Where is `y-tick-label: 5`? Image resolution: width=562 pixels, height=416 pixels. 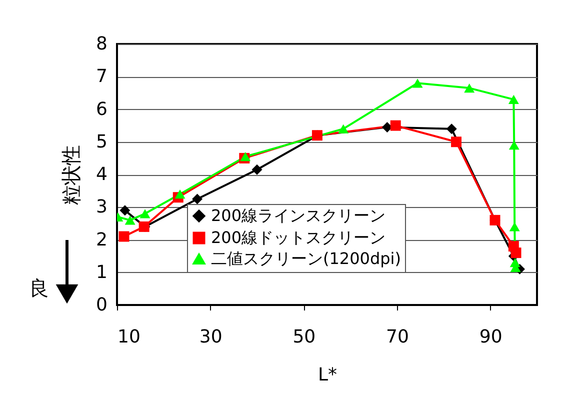
y-tick-label: 5 is located at coordinates (102, 141).